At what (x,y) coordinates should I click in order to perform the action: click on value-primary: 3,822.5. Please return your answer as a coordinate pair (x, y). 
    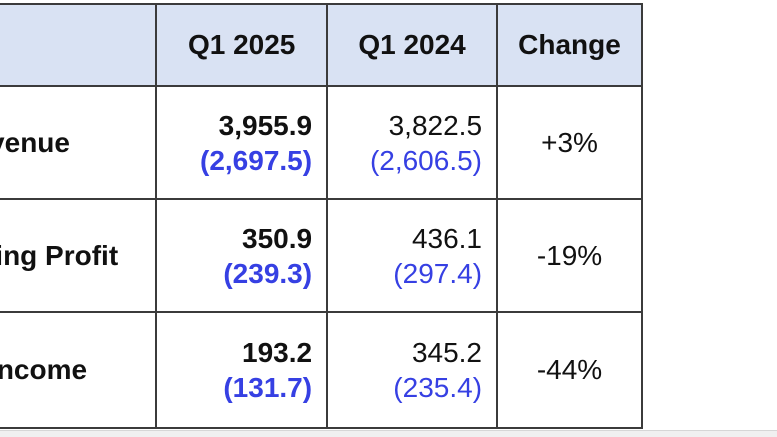
    Looking at the image, I should click on (435, 125).